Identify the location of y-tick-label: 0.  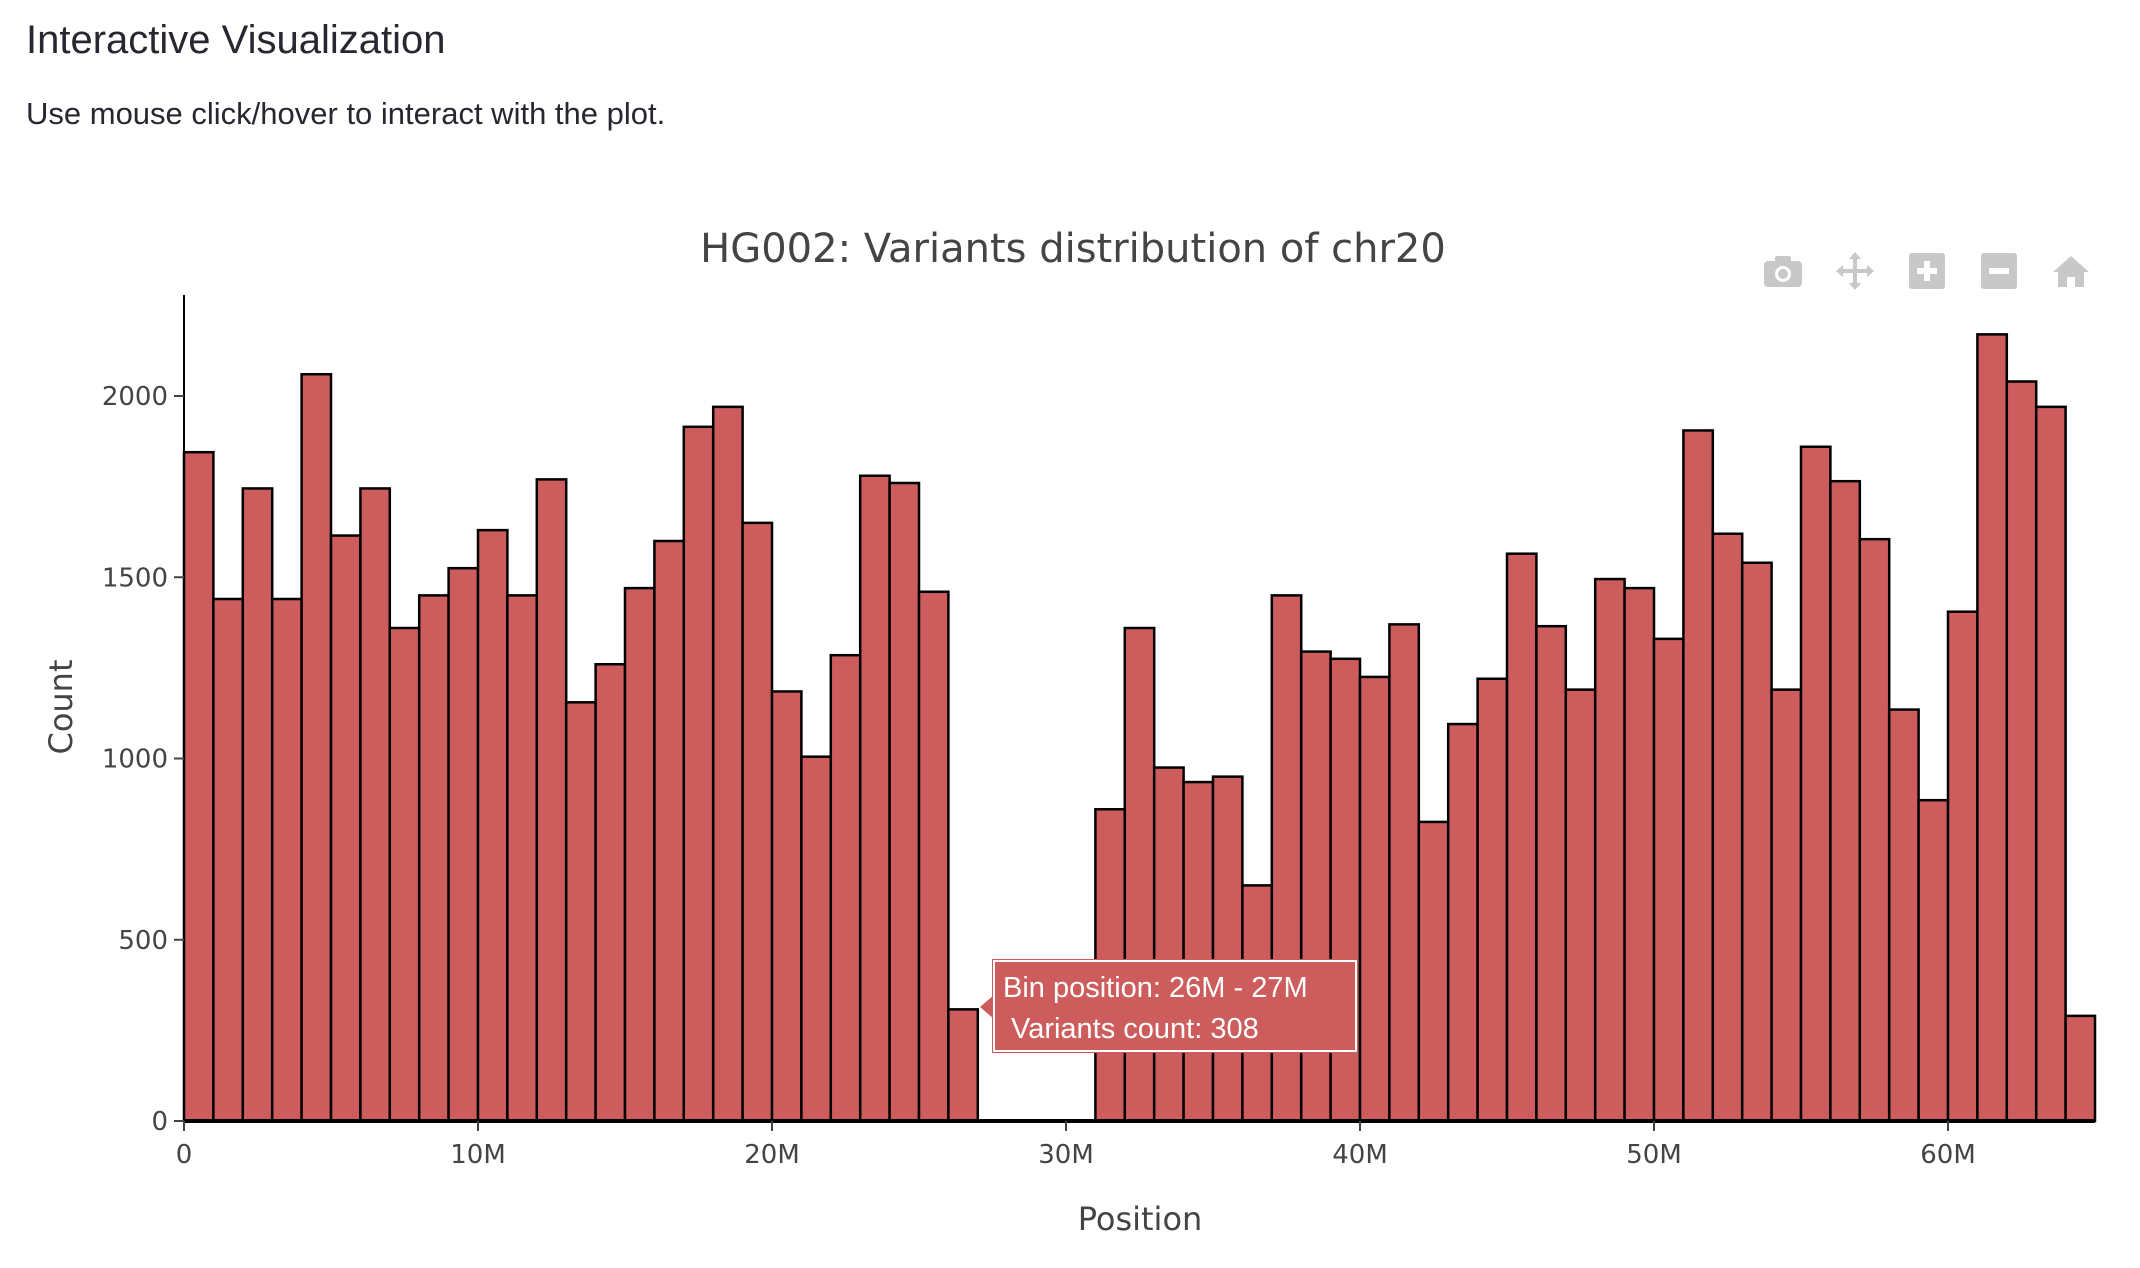
(159, 1122).